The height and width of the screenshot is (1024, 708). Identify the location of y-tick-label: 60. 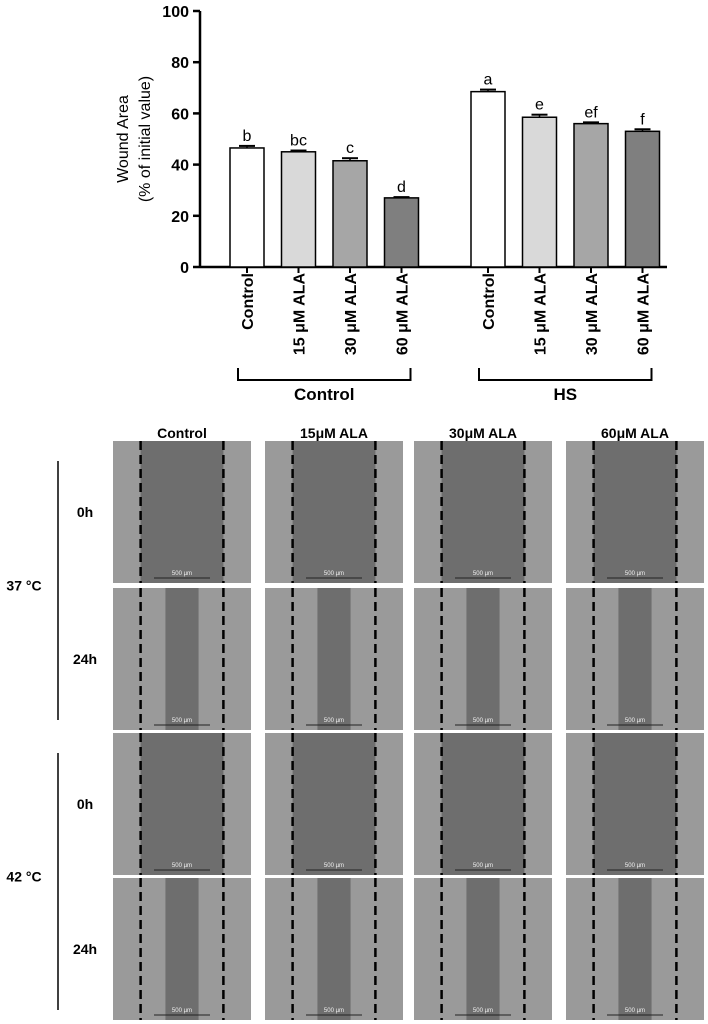
(180, 114).